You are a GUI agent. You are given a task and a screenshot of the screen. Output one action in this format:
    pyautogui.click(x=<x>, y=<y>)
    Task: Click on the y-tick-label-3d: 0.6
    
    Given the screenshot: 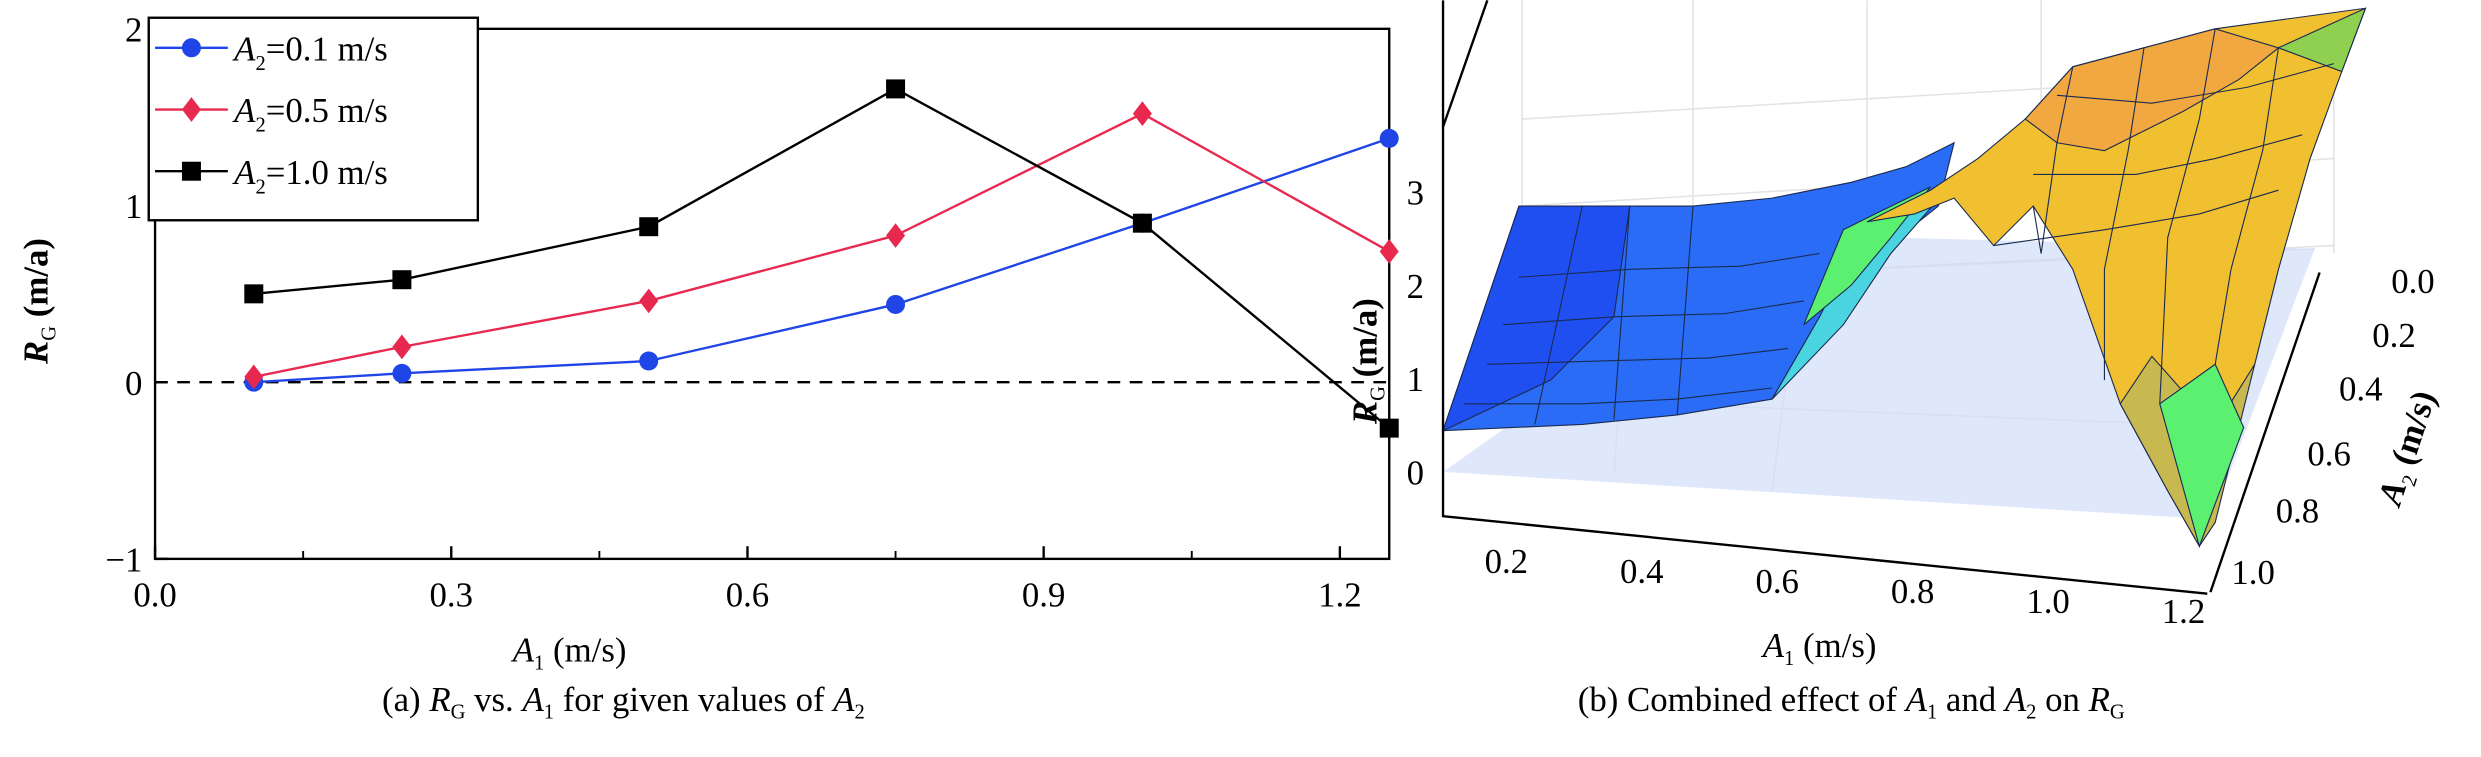 What is the action you would take?
    pyautogui.click(x=2329, y=454)
    